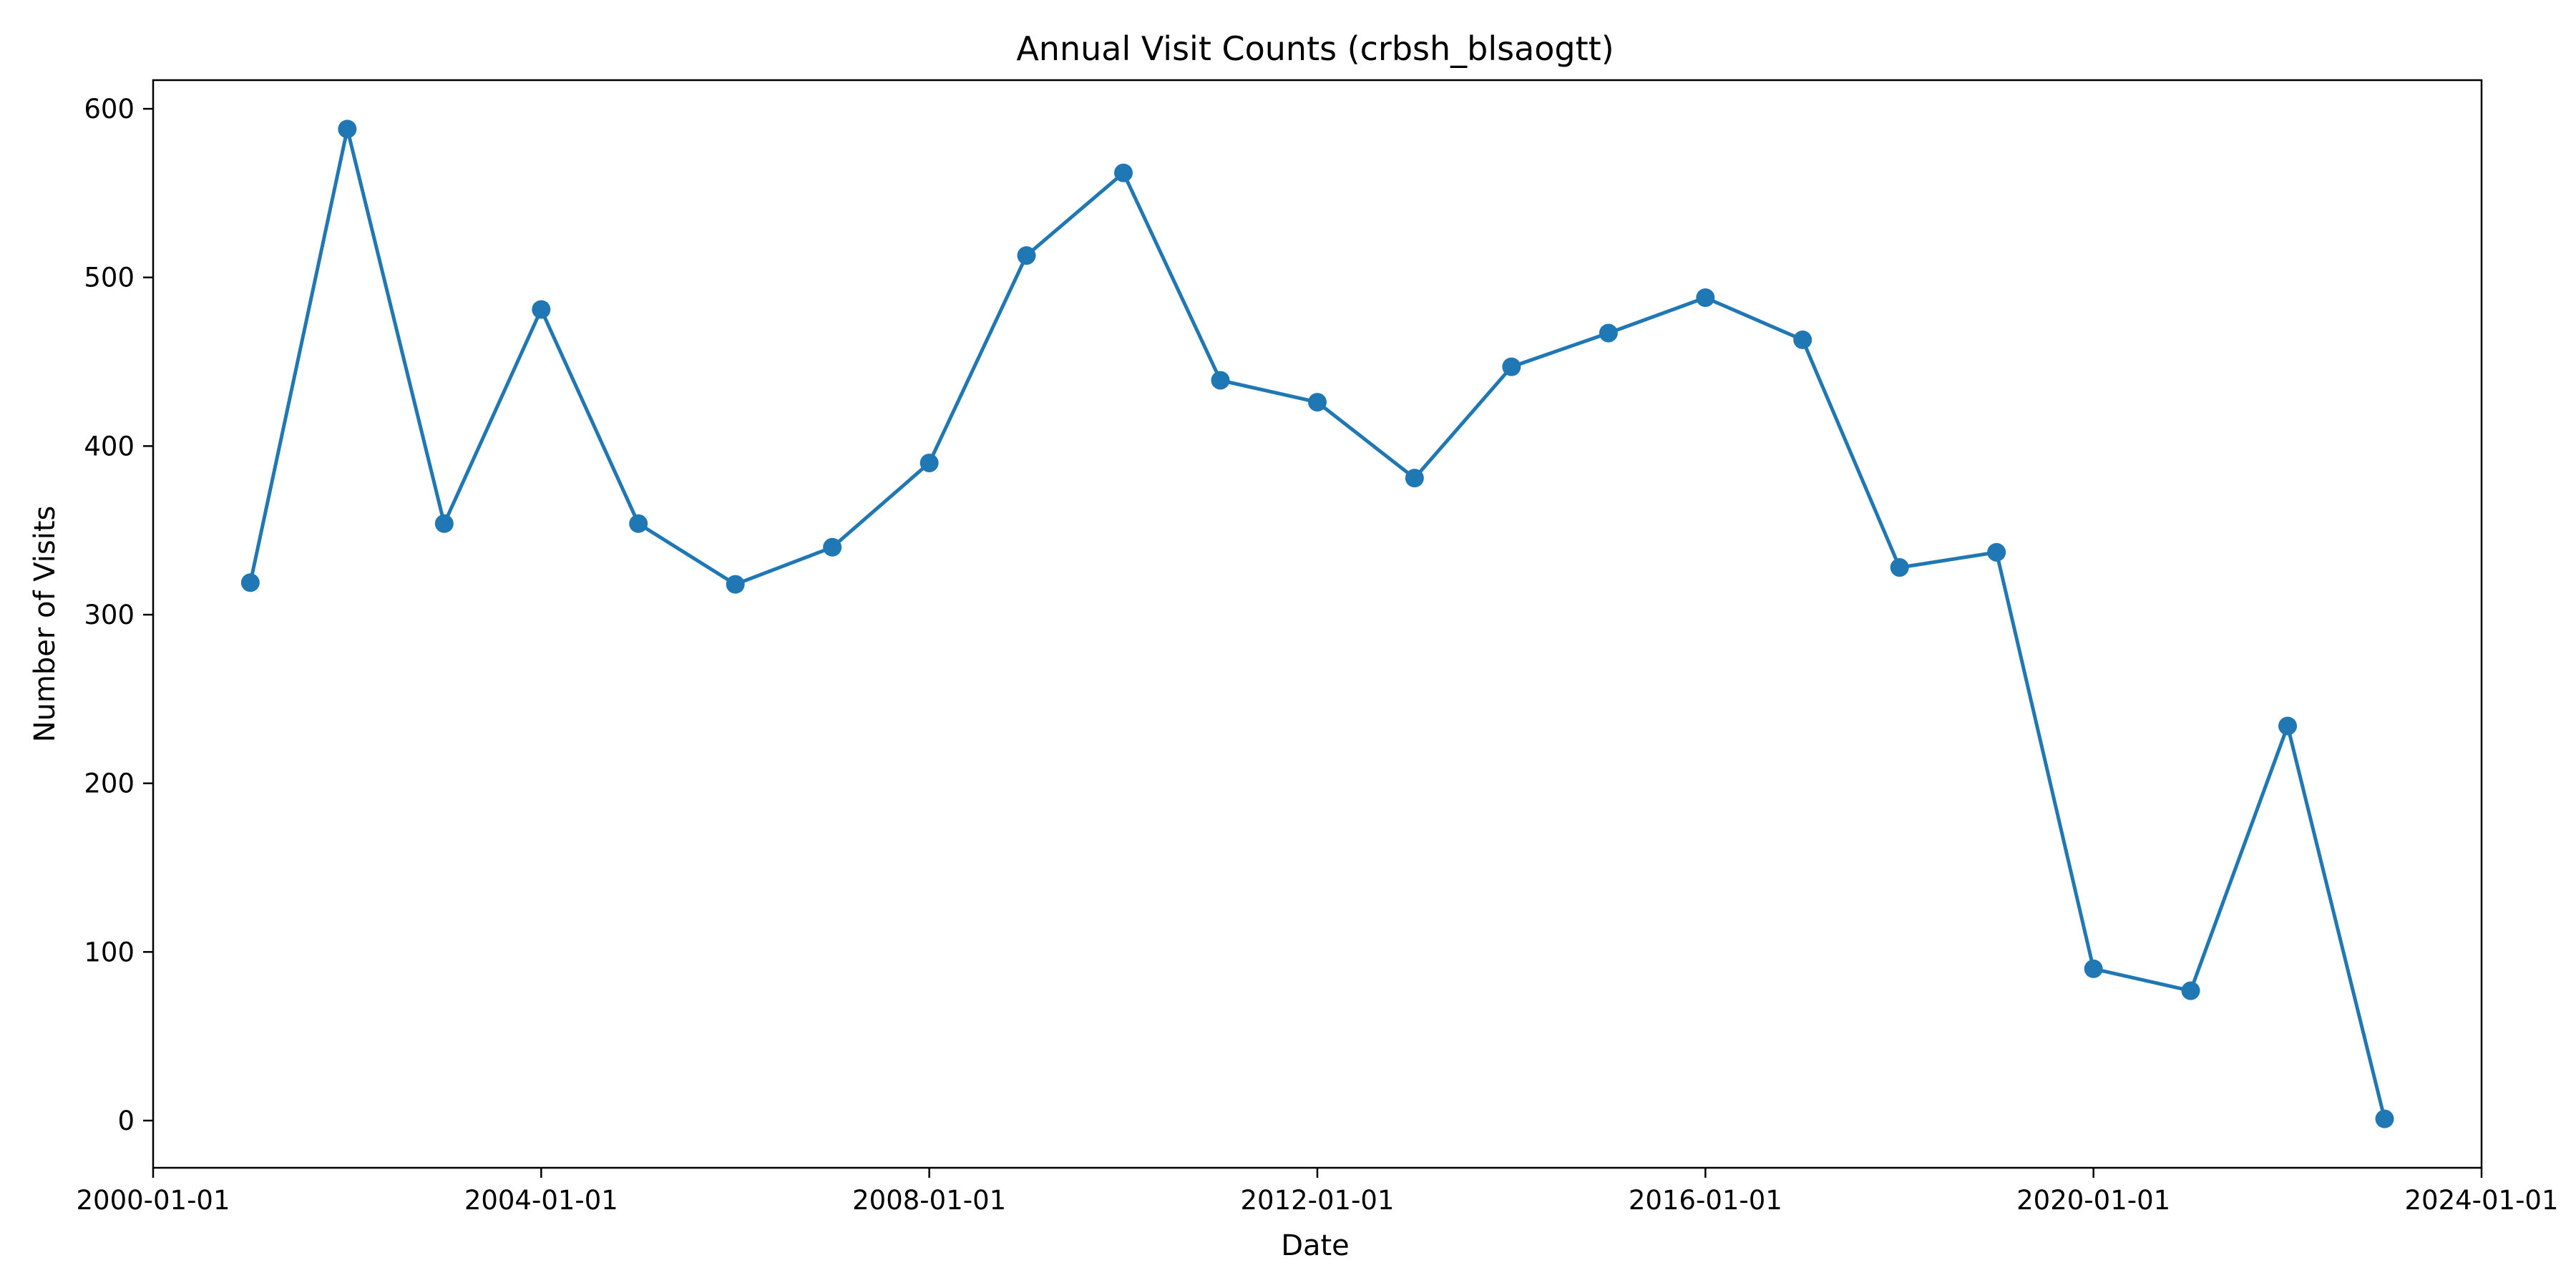 The width and height of the screenshot is (2576, 1288). I want to click on y-tick-label: 300, so click(109, 615).